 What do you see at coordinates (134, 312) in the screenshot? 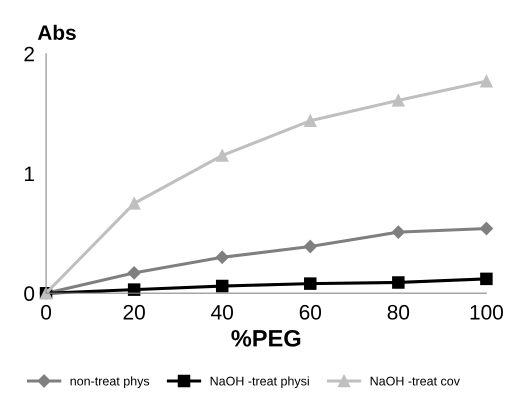
I see `x-tick-label: 20` at bounding box center [134, 312].